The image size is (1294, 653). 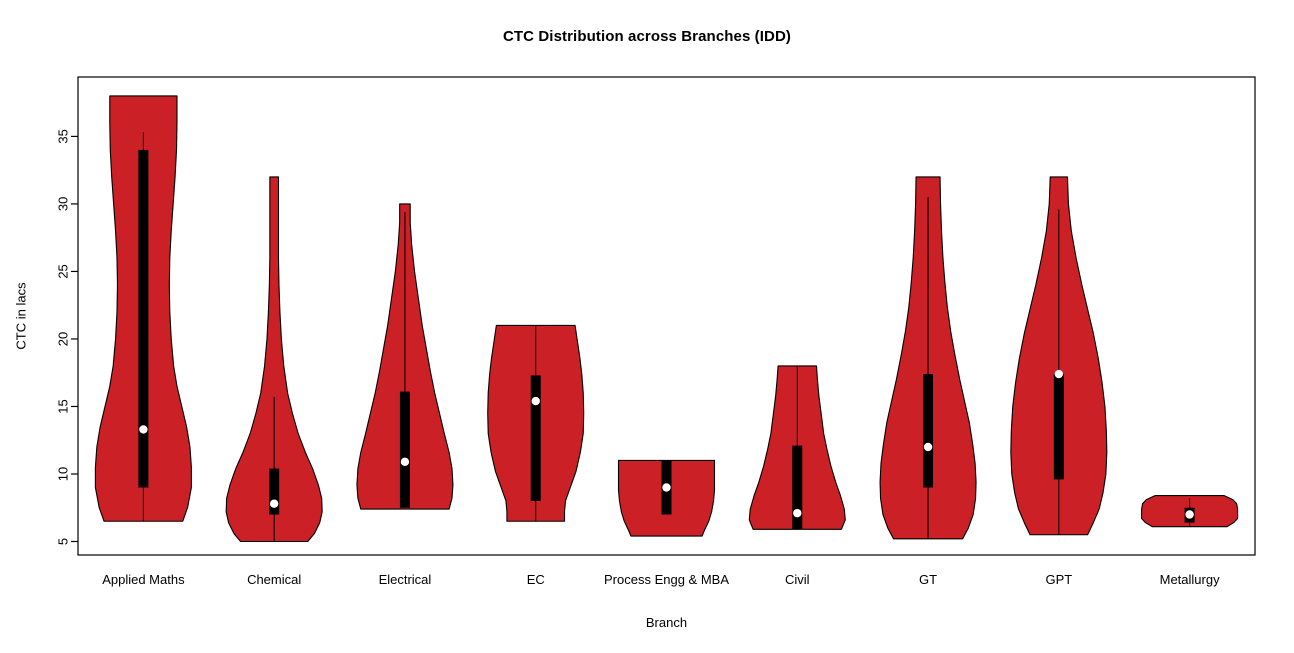 I want to click on violin-applied-maths, so click(x=143, y=308).